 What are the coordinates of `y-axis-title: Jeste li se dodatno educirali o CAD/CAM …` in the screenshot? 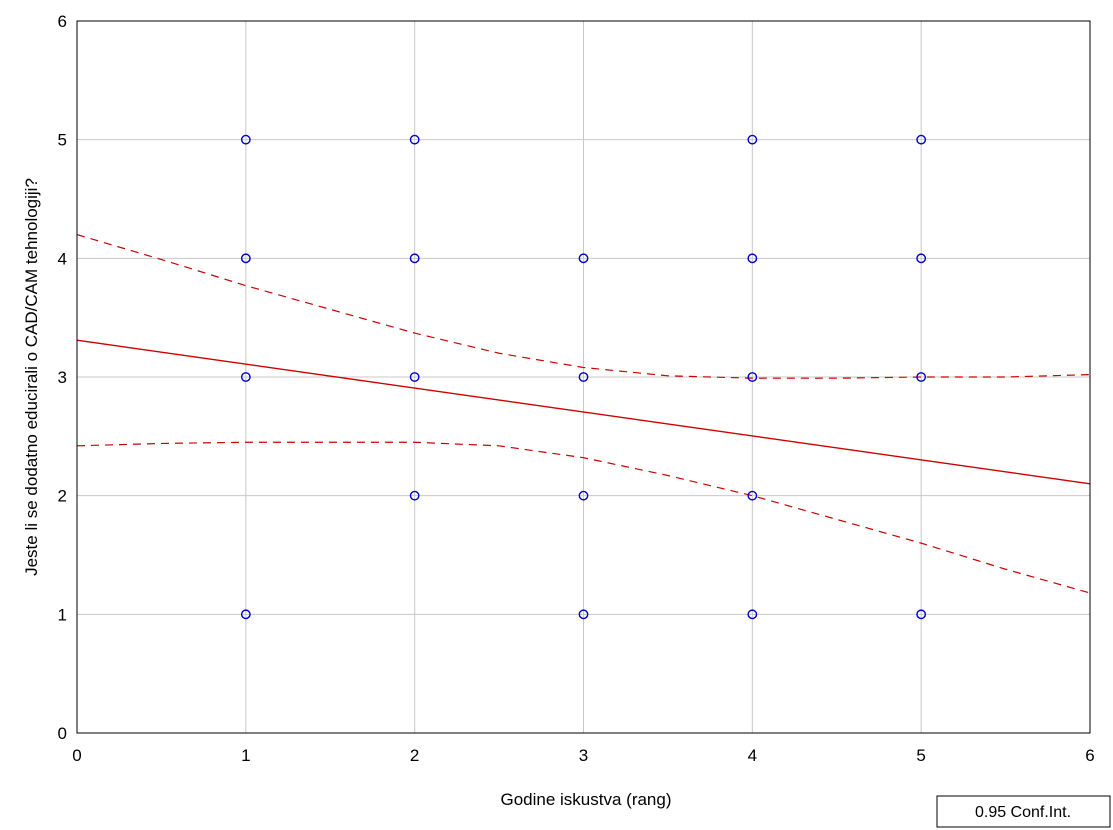 It's located at (31, 377).